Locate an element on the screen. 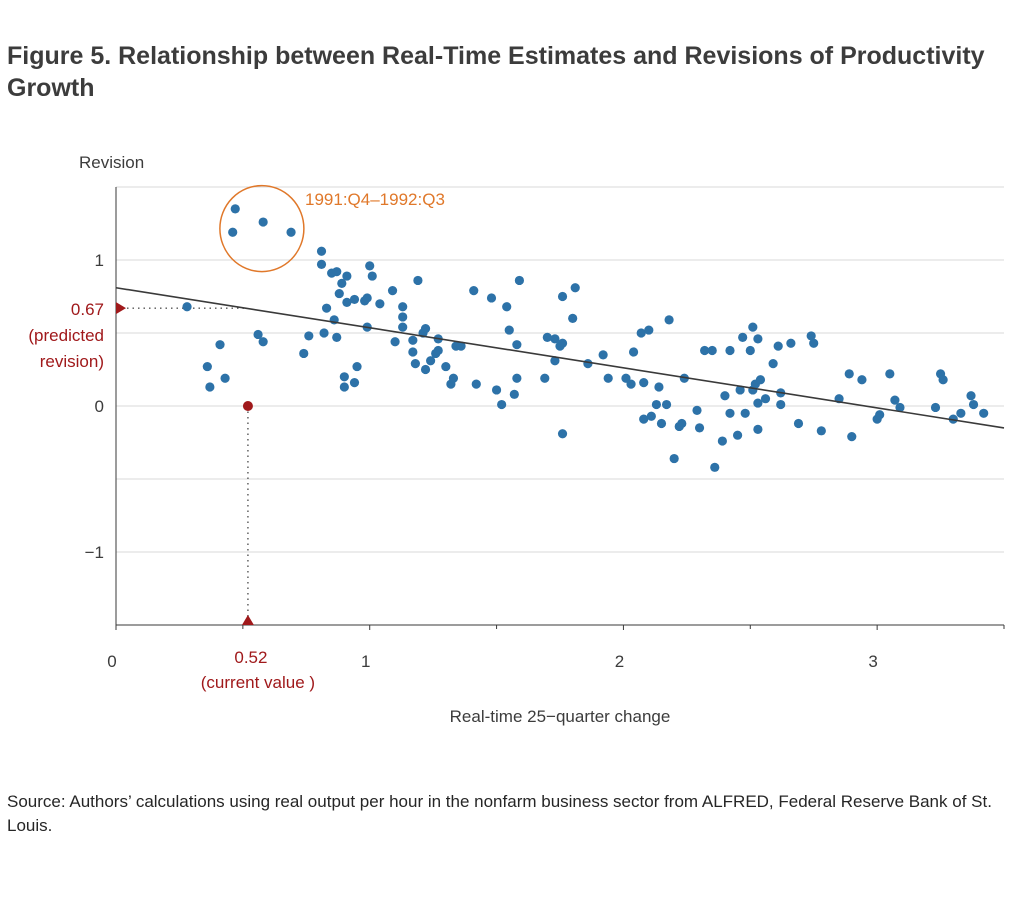 This screenshot has width=1024, height=924. current-value-point is located at coordinates (247, 406).